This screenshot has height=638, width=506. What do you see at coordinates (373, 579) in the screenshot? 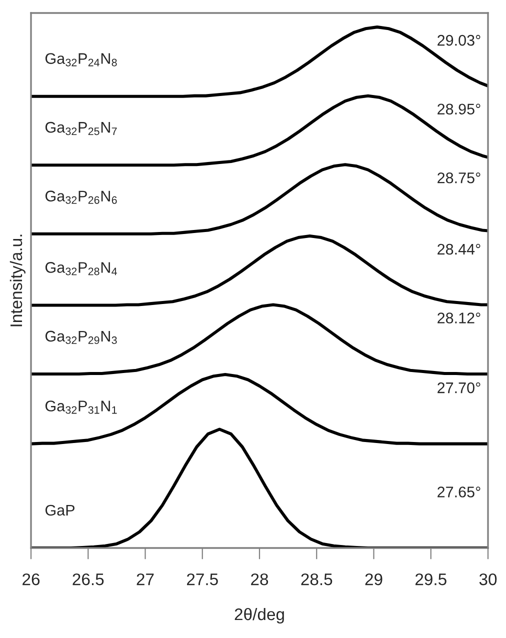
I see `x-tick-label: 29` at bounding box center [373, 579].